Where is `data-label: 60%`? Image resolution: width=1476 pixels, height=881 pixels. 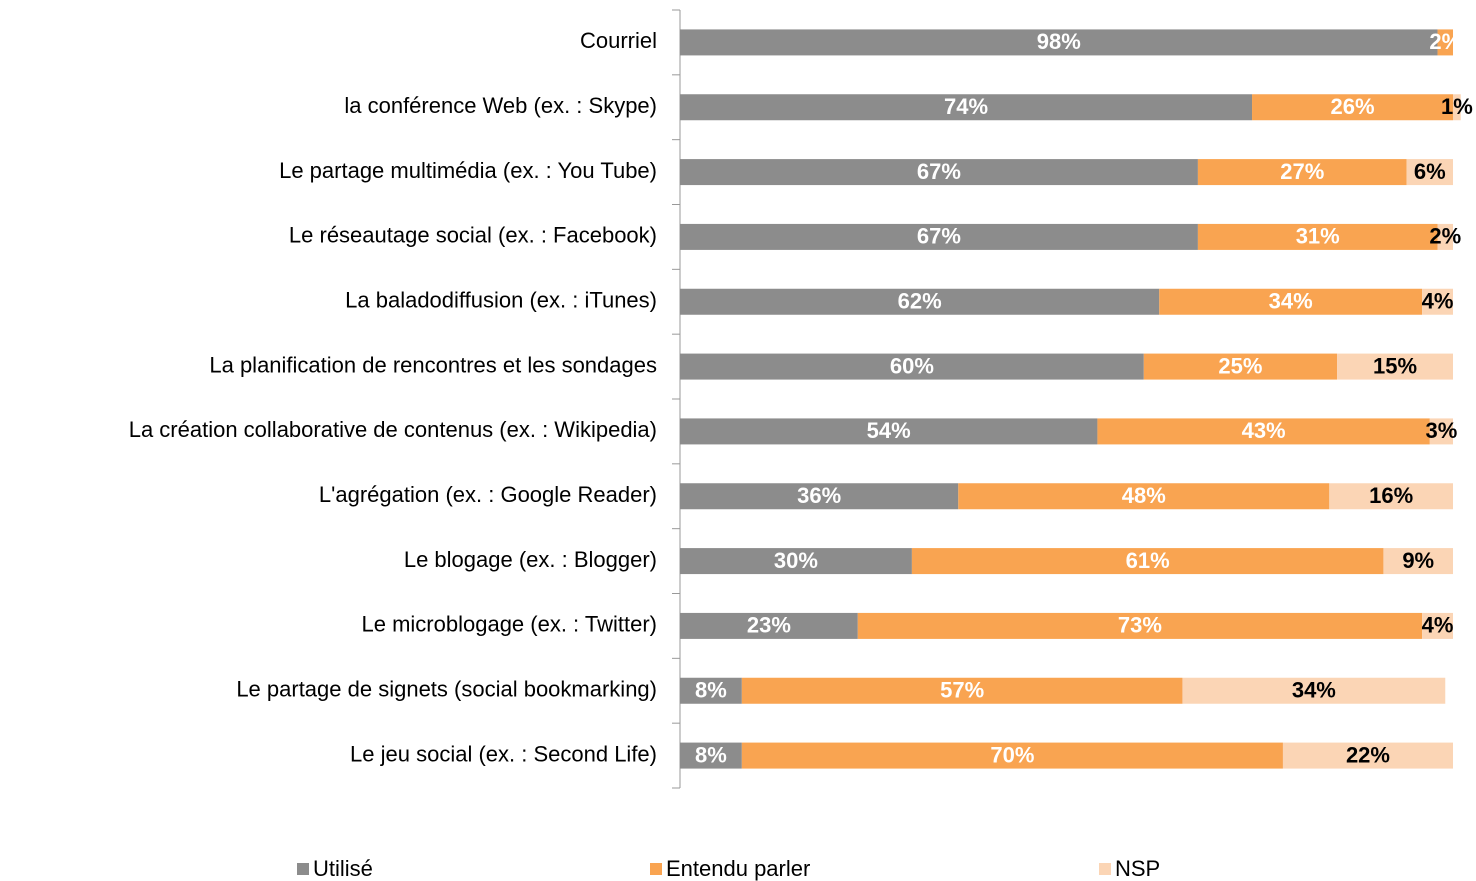
data-label: 60% is located at coordinates (912, 365).